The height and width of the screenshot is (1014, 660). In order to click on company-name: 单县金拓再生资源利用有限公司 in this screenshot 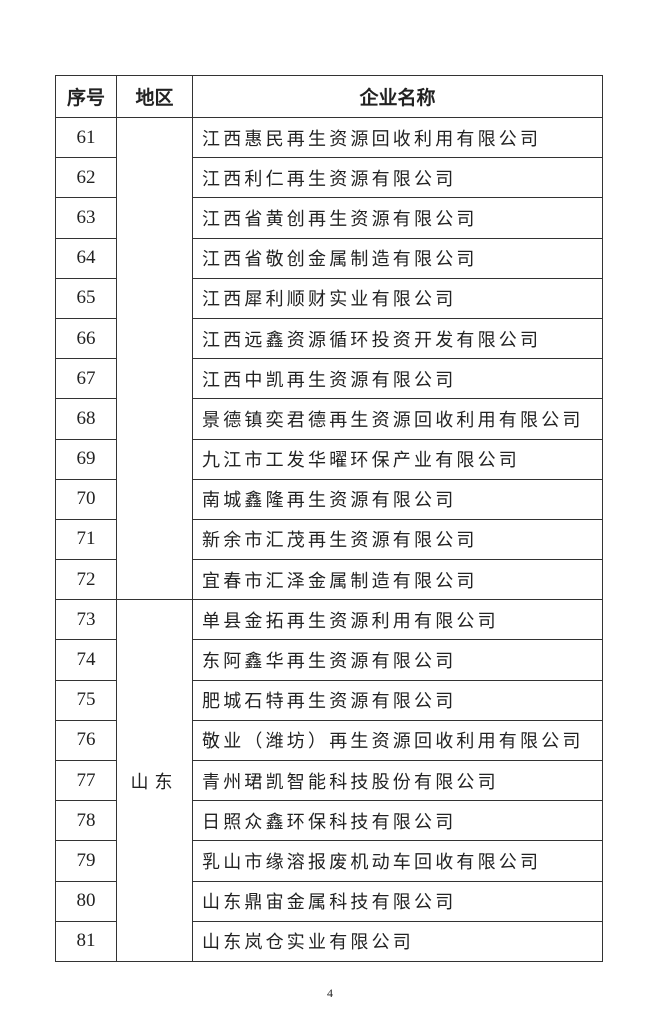, I will do `click(397, 620)`.